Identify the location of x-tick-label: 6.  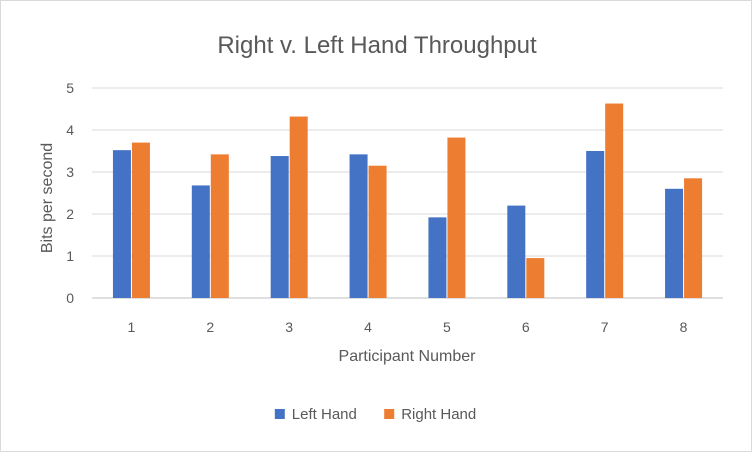
(526, 327).